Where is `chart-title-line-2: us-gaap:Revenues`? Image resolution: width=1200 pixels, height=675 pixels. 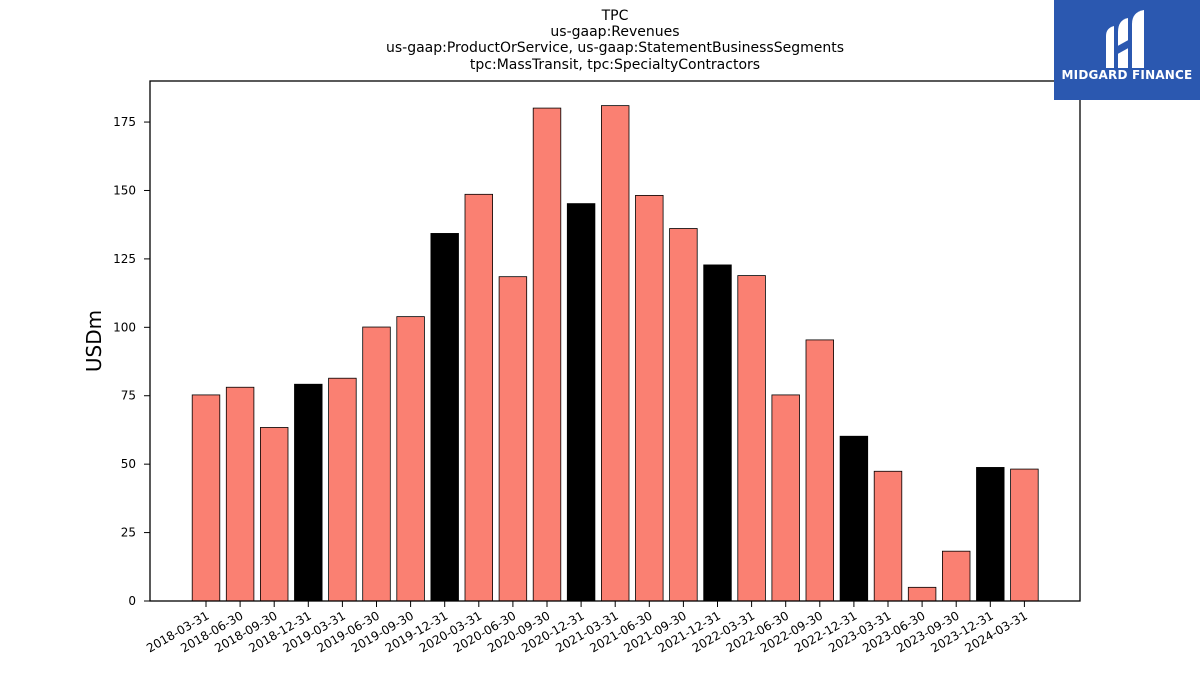
chart-title-line-2: us-gaap:Revenues is located at coordinates (614, 32).